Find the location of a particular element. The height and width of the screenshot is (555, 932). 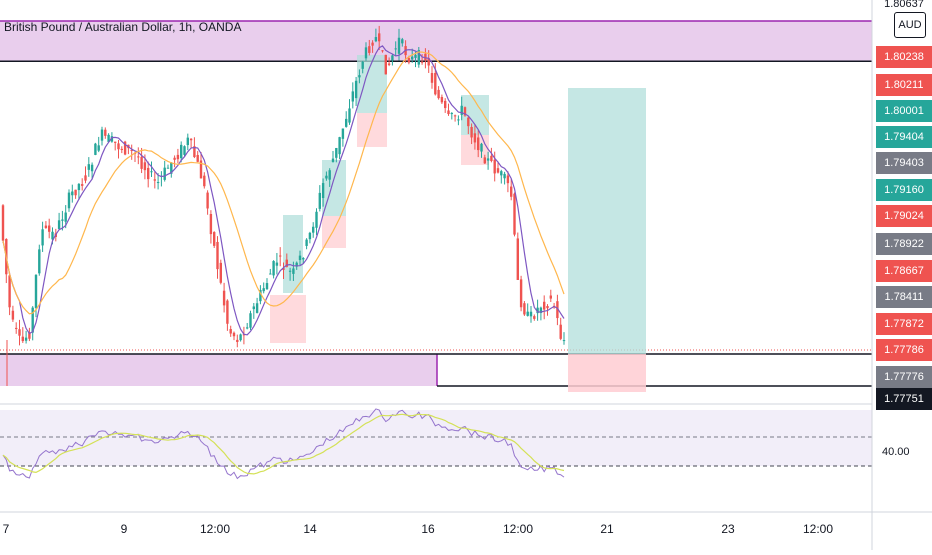

time-label: 14 is located at coordinates (310, 529).